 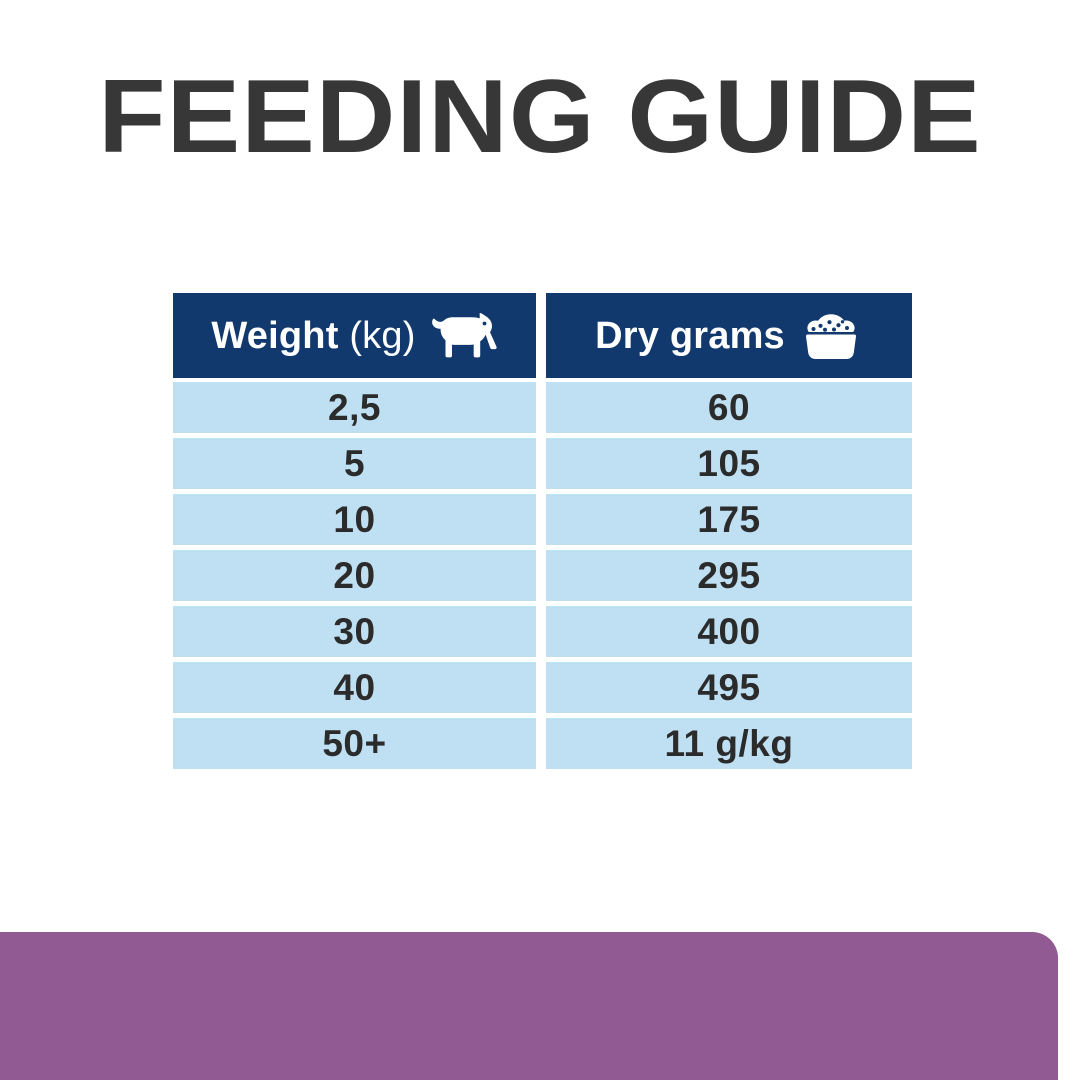 What do you see at coordinates (540, 117) in the screenshot?
I see `page-title: FEEDING GUIDE` at bounding box center [540, 117].